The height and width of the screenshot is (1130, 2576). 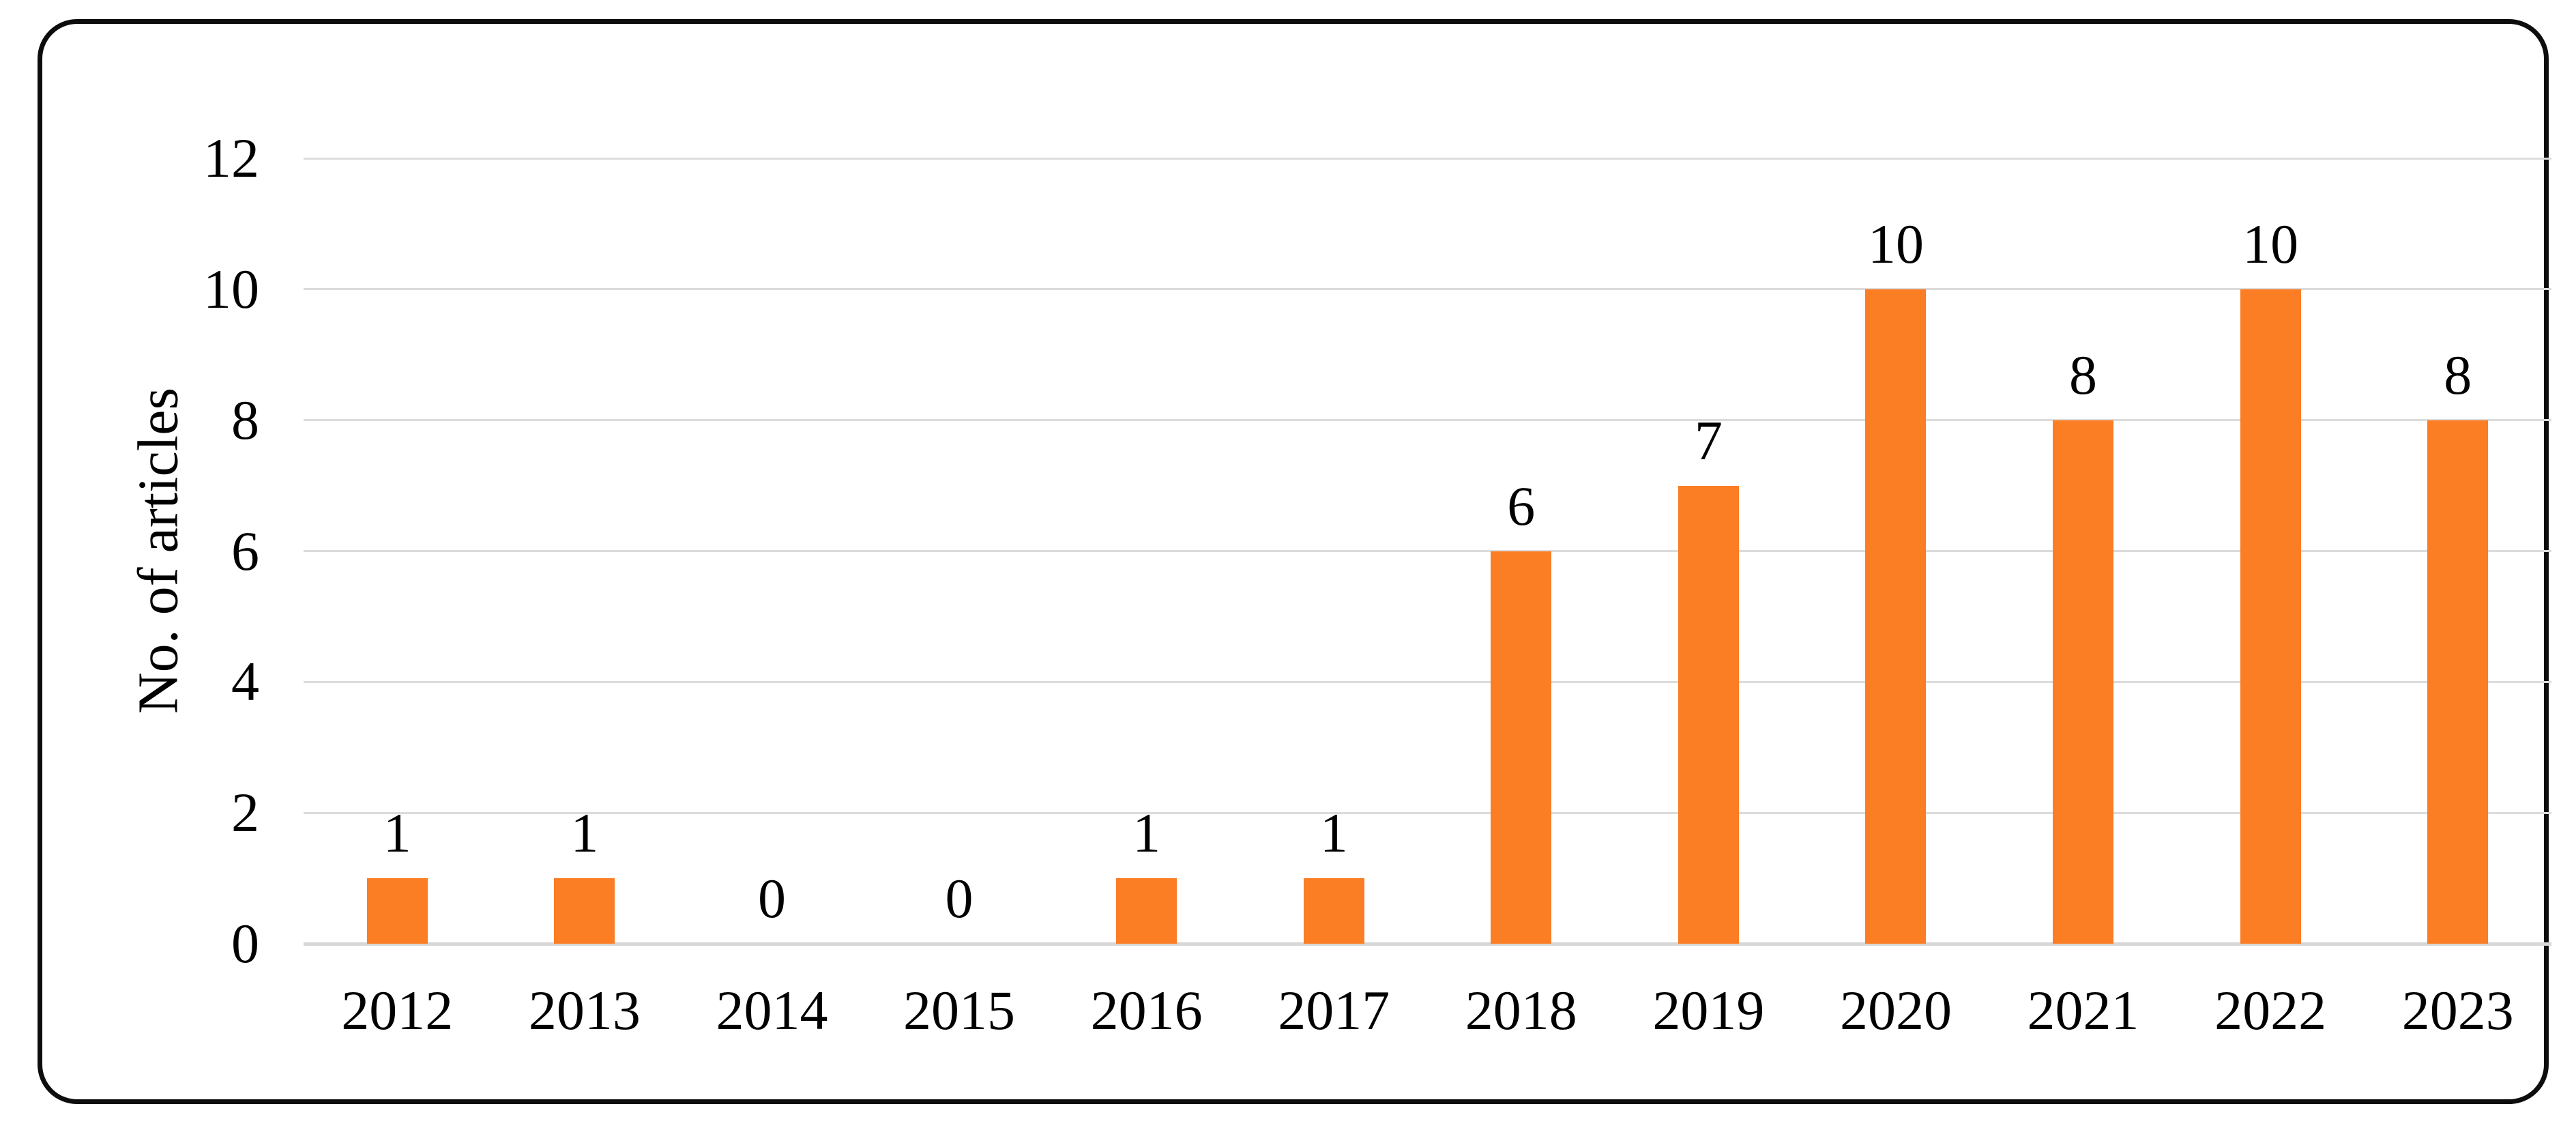 What do you see at coordinates (1146, 1010) in the screenshot?
I see `x-axis-category-label: 2016` at bounding box center [1146, 1010].